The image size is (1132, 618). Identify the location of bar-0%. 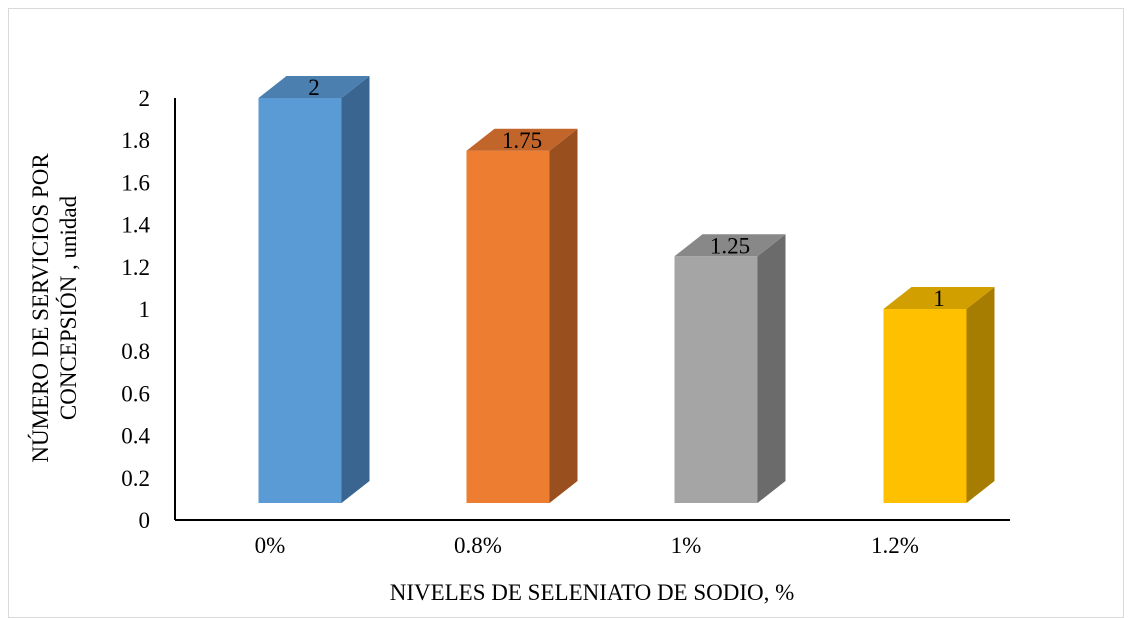
(314, 289).